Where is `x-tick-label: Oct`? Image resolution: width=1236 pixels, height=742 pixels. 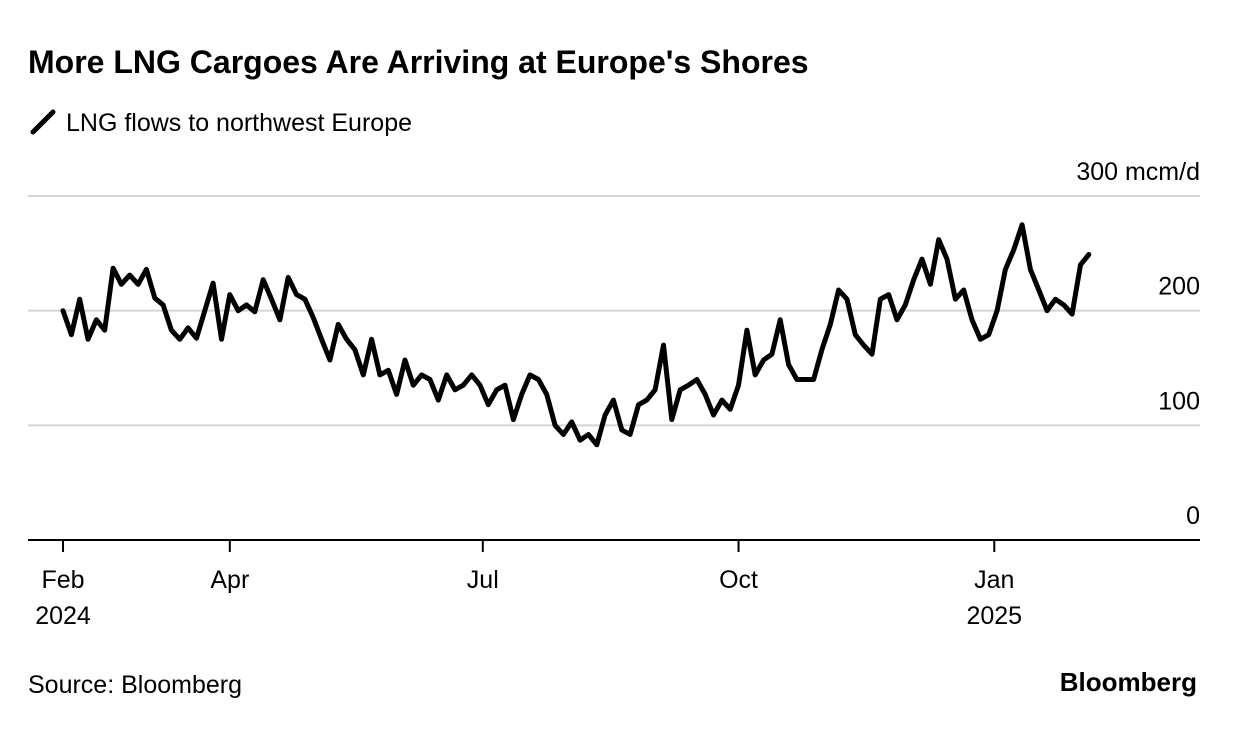 x-tick-label: Oct is located at coordinates (738, 580).